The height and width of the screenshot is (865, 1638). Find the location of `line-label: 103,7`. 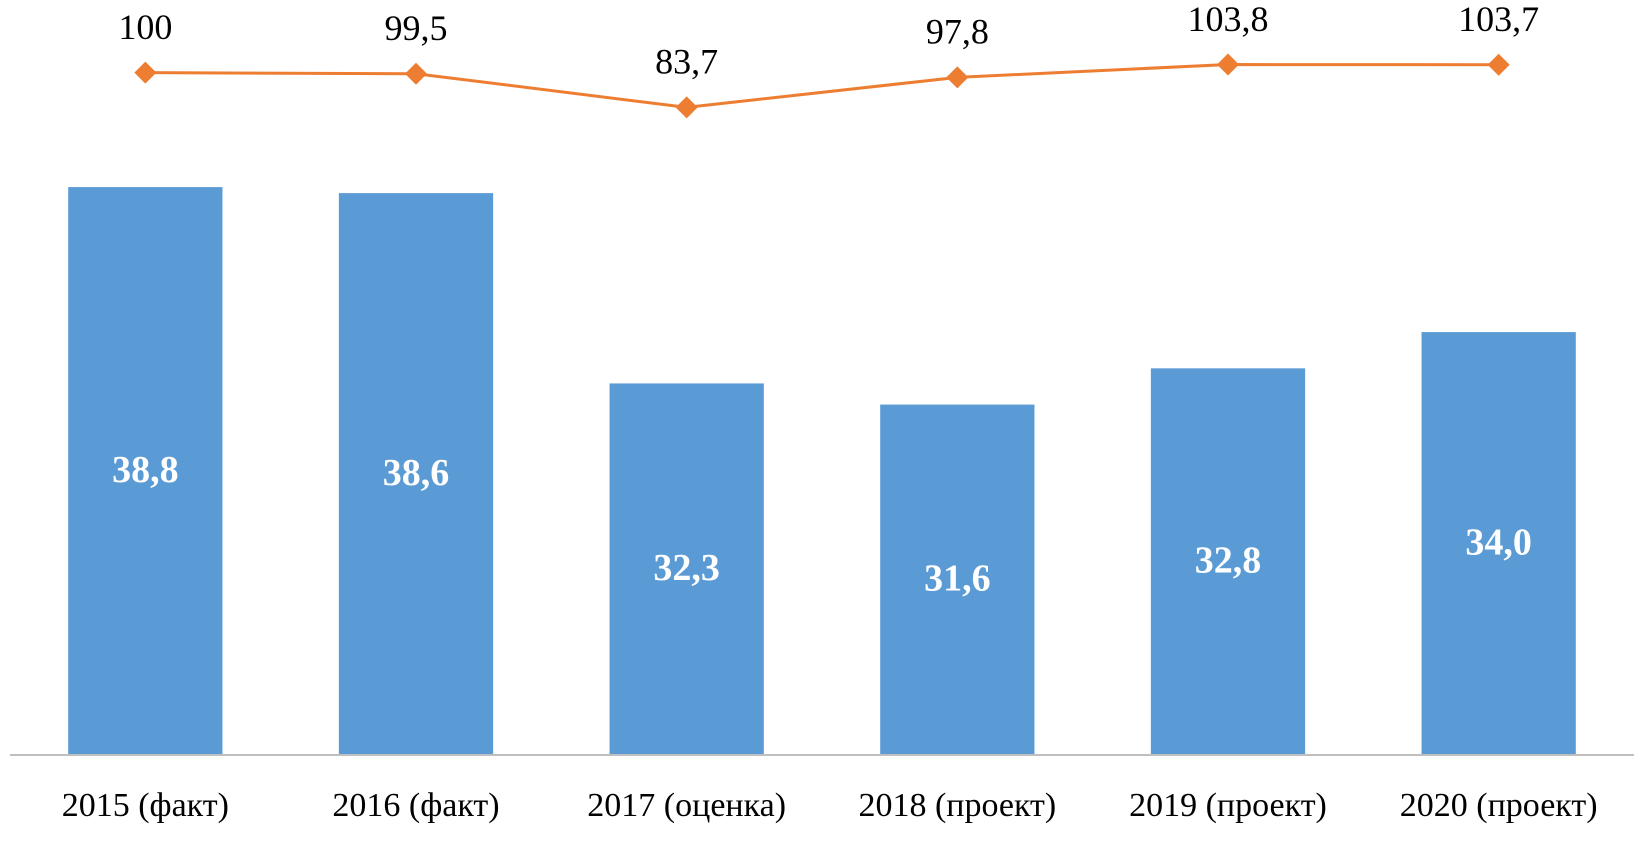

line-label: 103,7 is located at coordinates (1498, 19).